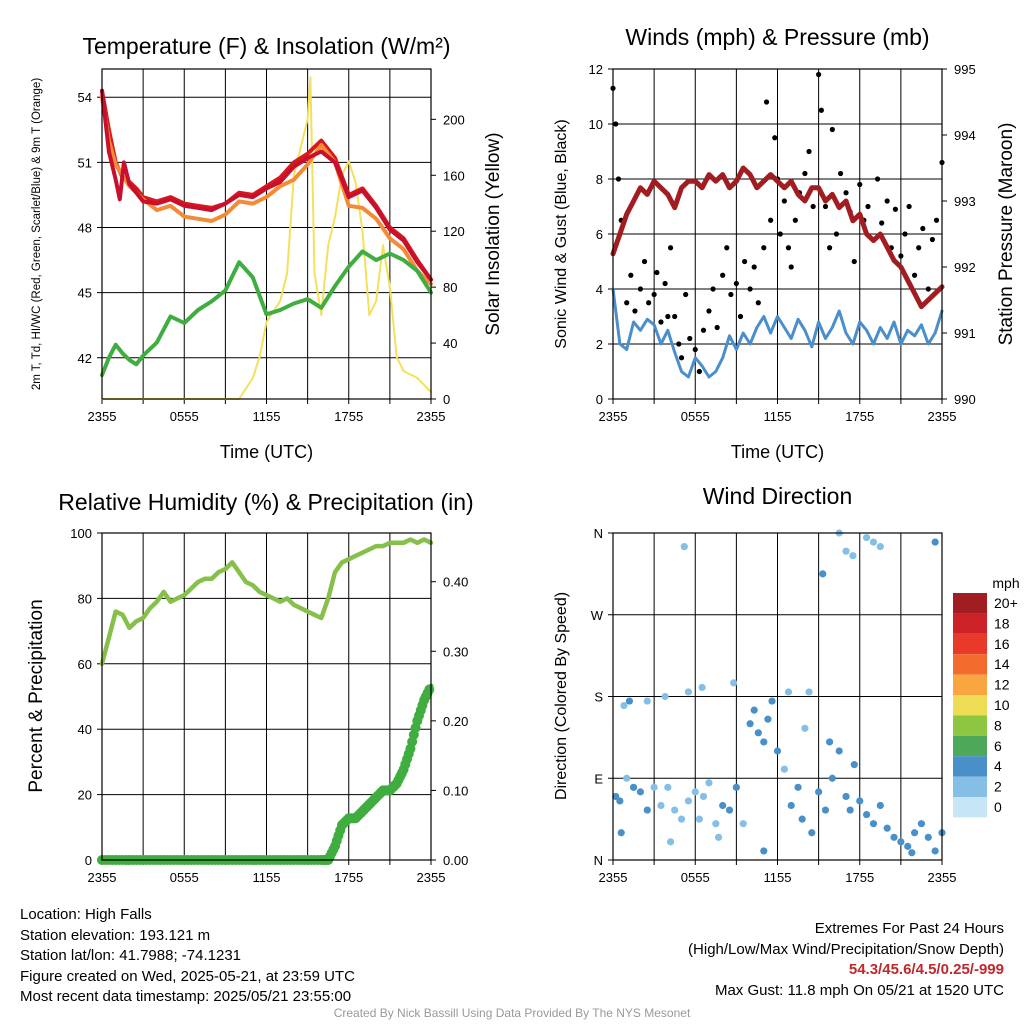  What do you see at coordinates (266, 234) in the screenshot?
I see `plot-border` at bounding box center [266, 234].